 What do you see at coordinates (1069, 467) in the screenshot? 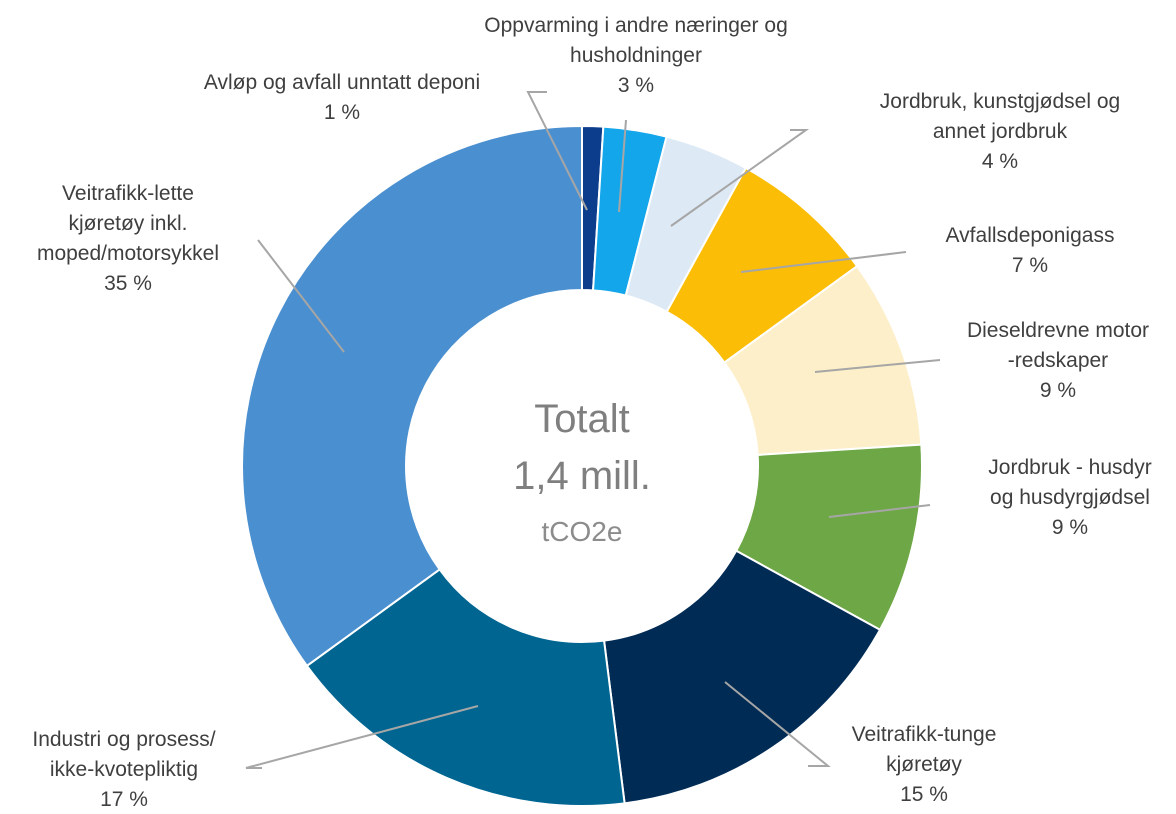
I see `slice-label-line: Jordbruk - husdyr` at bounding box center [1069, 467].